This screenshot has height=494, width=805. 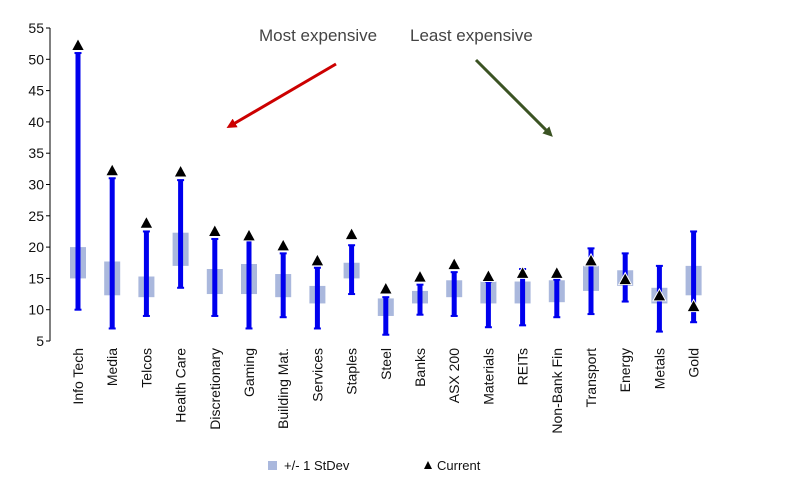 I want to click on x-label-non-bank-fin: Non-Bank Fin, so click(x=557, y=391).